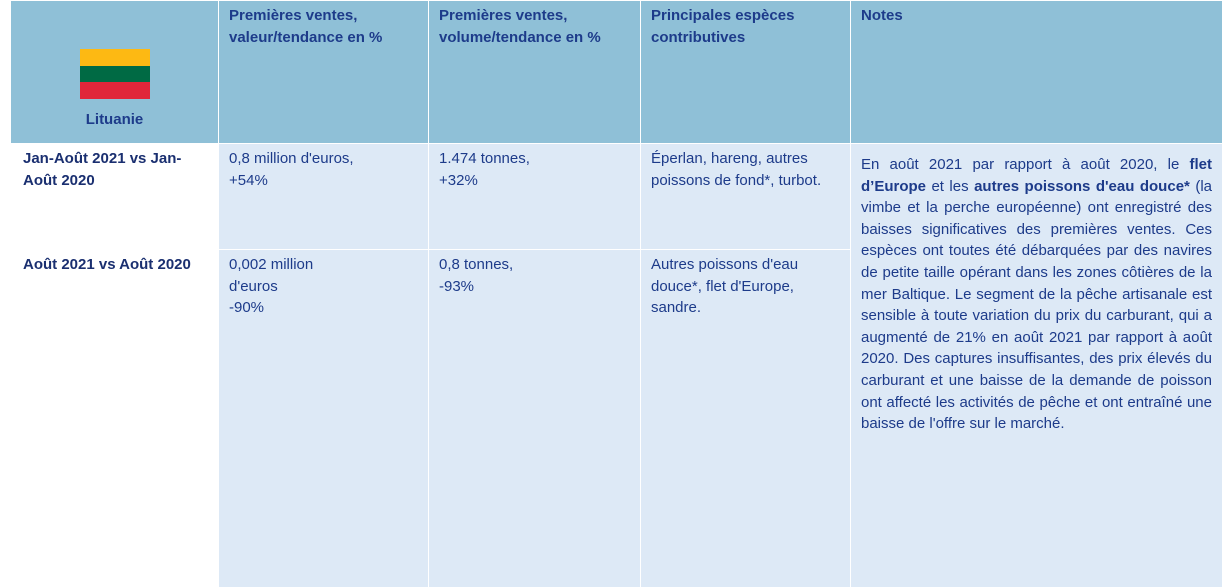 This screenshot has width=1222, height=588. What do you see at coordinates (745, 72) in the screenshot?
I see `column-header: Principales espèces contributives` at bounding box center [745, 72].